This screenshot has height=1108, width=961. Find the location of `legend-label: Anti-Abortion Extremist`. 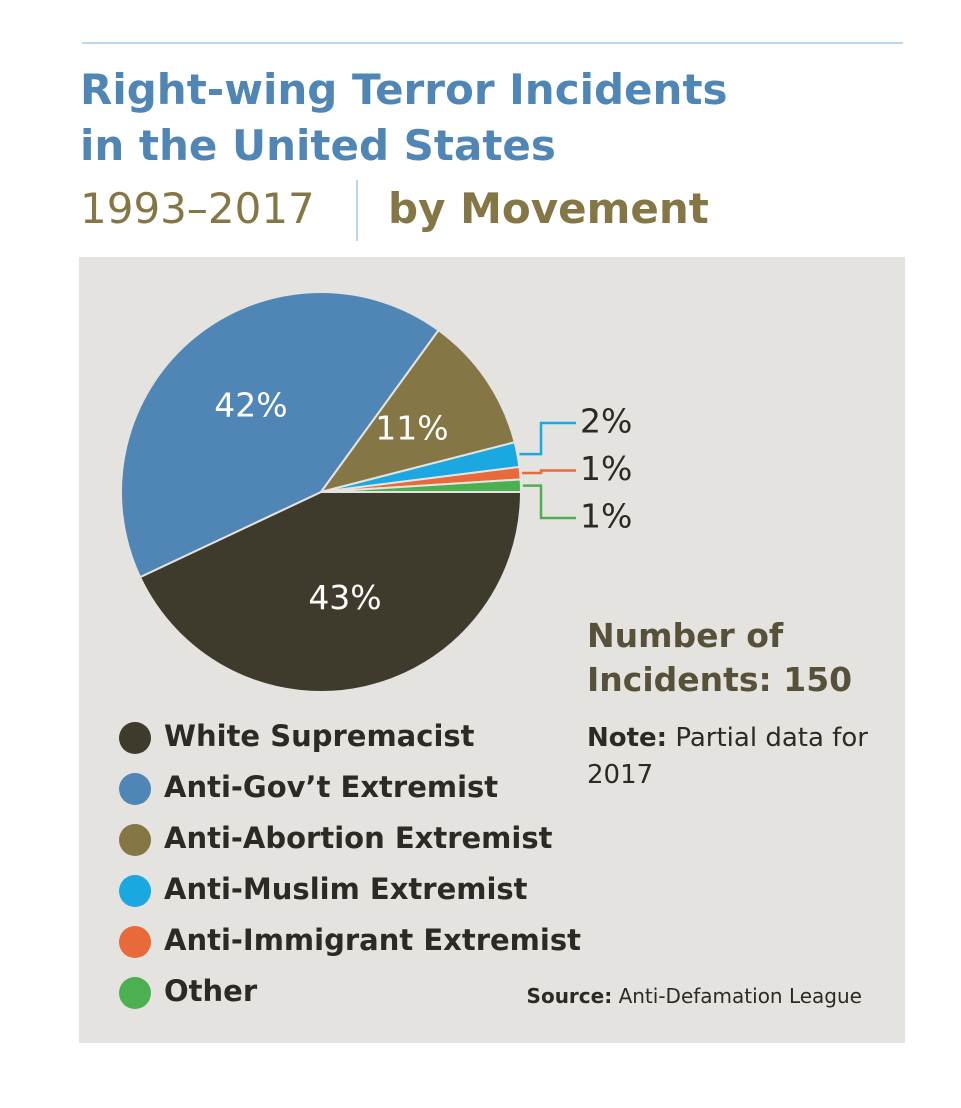

legend-label: Anti-Abortion Extremist is located at coordinates (358, 838).